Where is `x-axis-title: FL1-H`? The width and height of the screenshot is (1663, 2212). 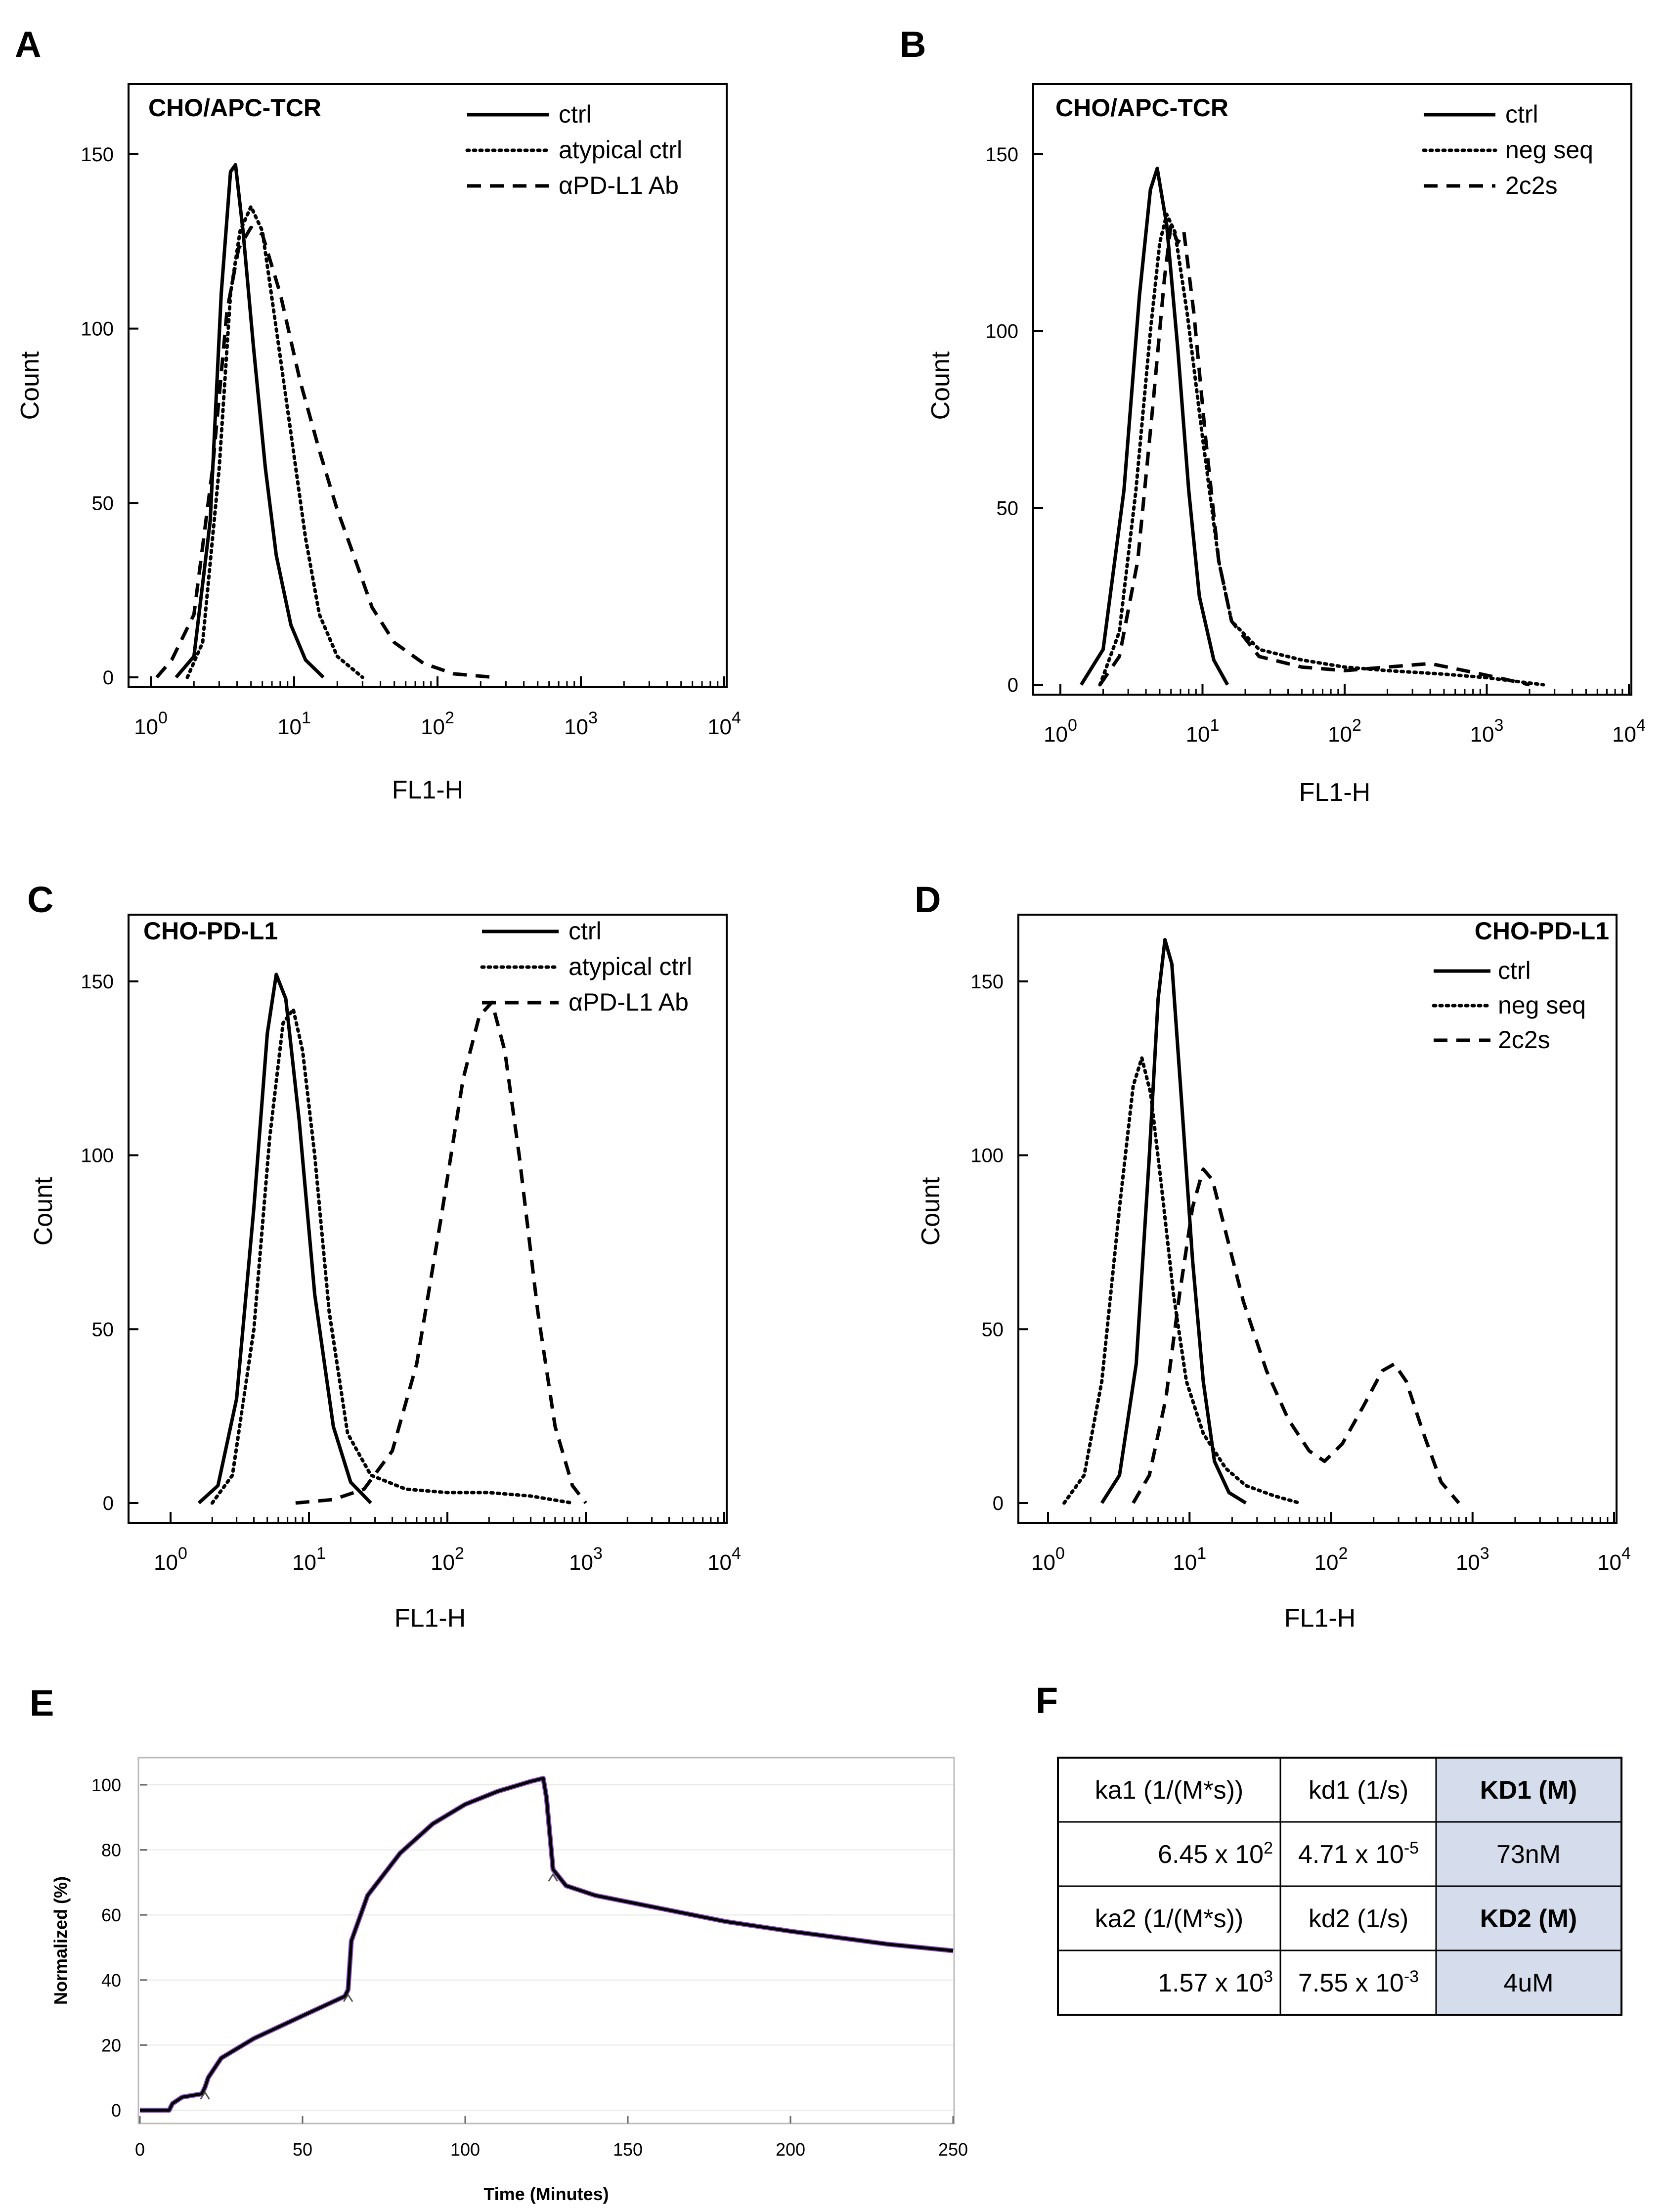
x-axis-title: FL1-H is located at coordinates (427, 790).